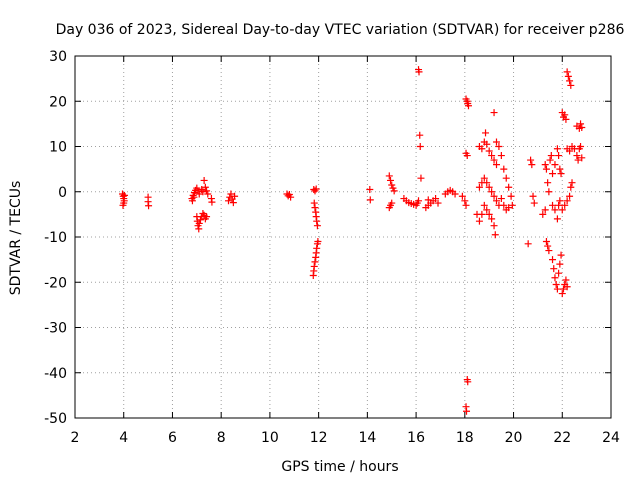  Describe the element at coordinates (339, 467) in the screenshot. I see `x-axis-title: GPS time / hours` at that location.